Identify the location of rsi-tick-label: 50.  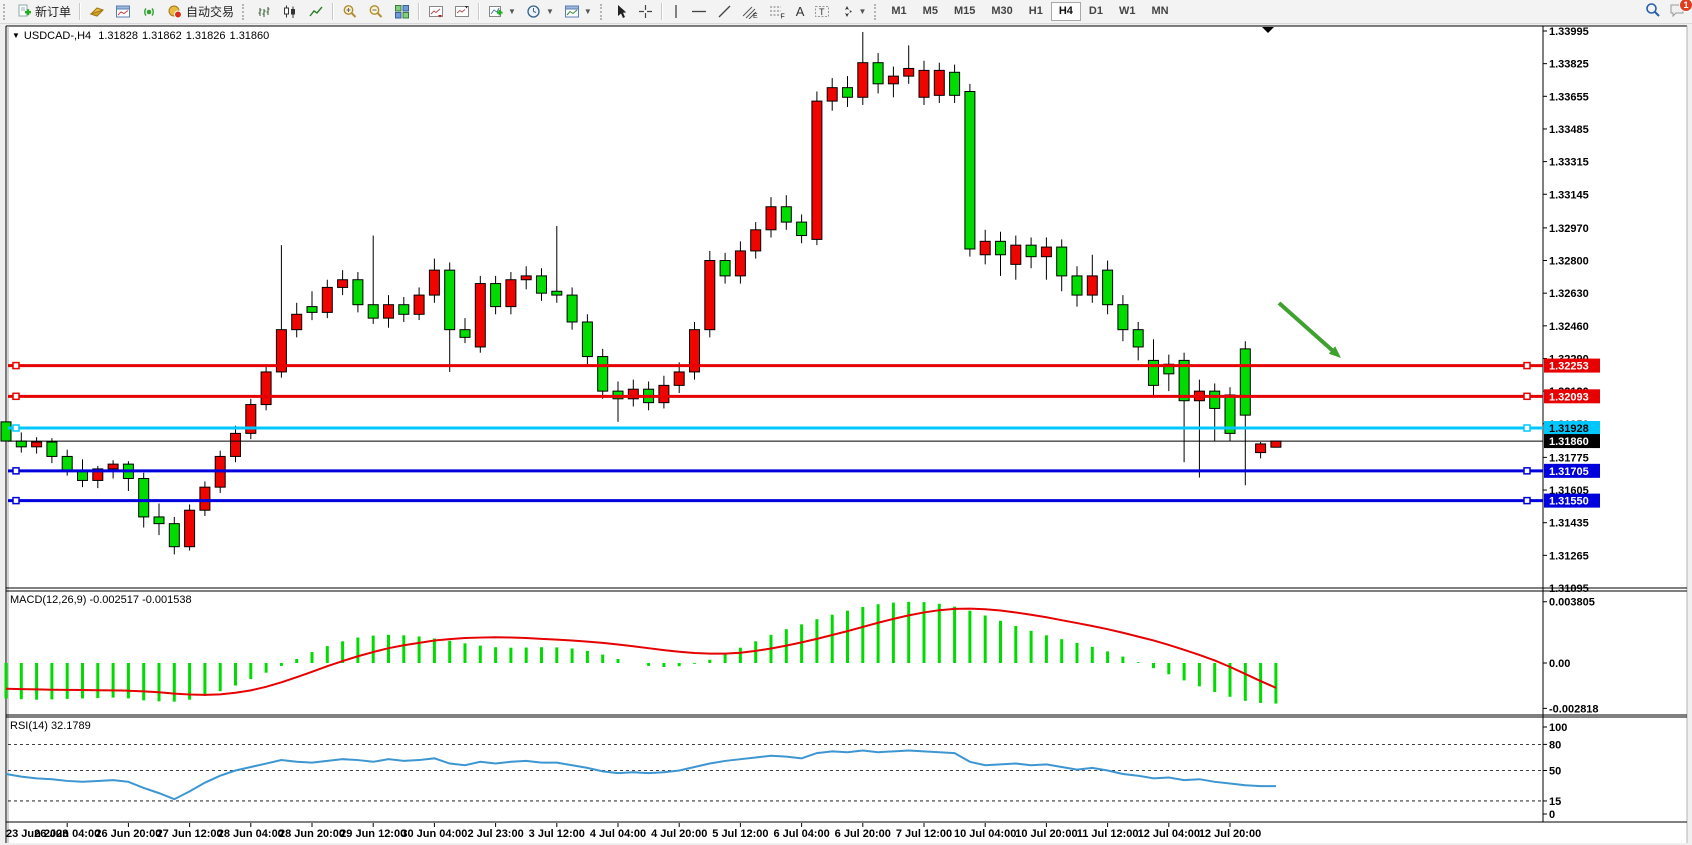
(1555, 772).